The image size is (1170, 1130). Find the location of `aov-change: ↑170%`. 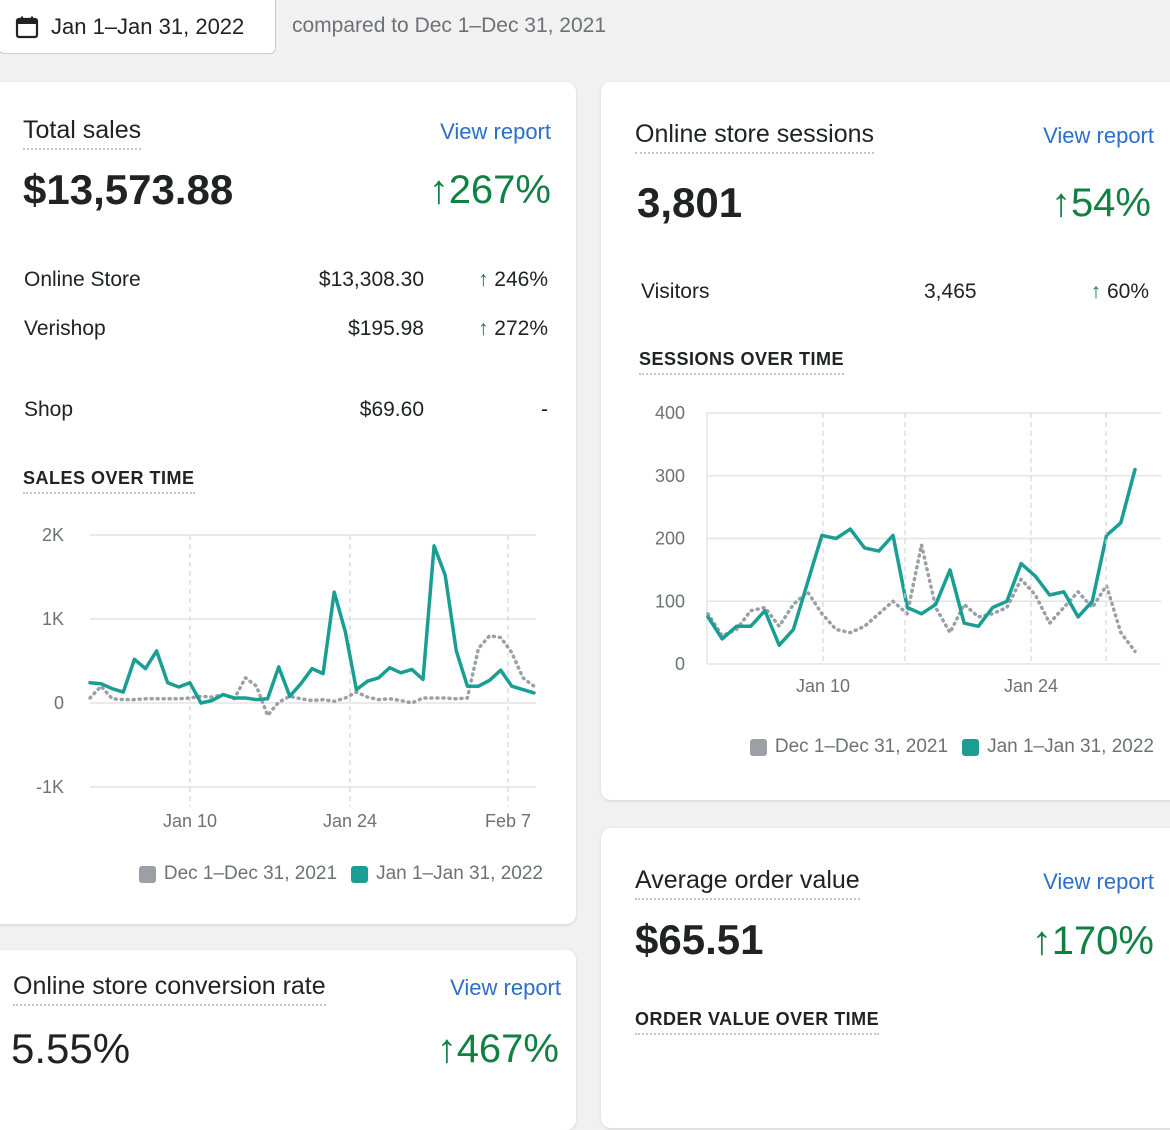

aov-change: ↑170% is located at coordinates (1092, 941).